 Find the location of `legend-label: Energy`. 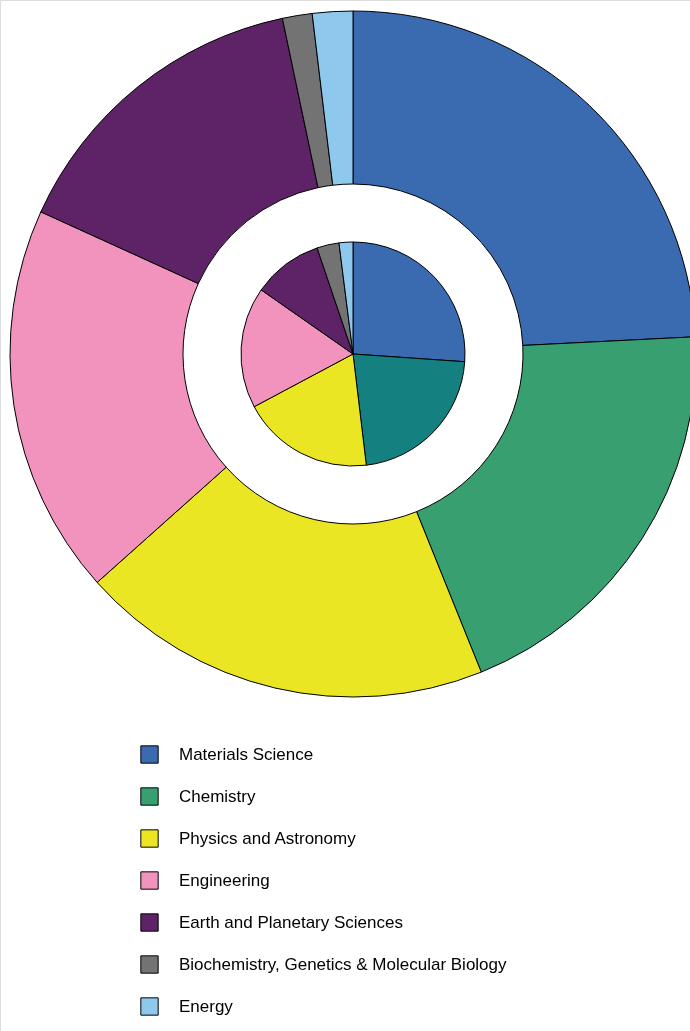

legend-label: Energy is located at coordinates (206, 1006).